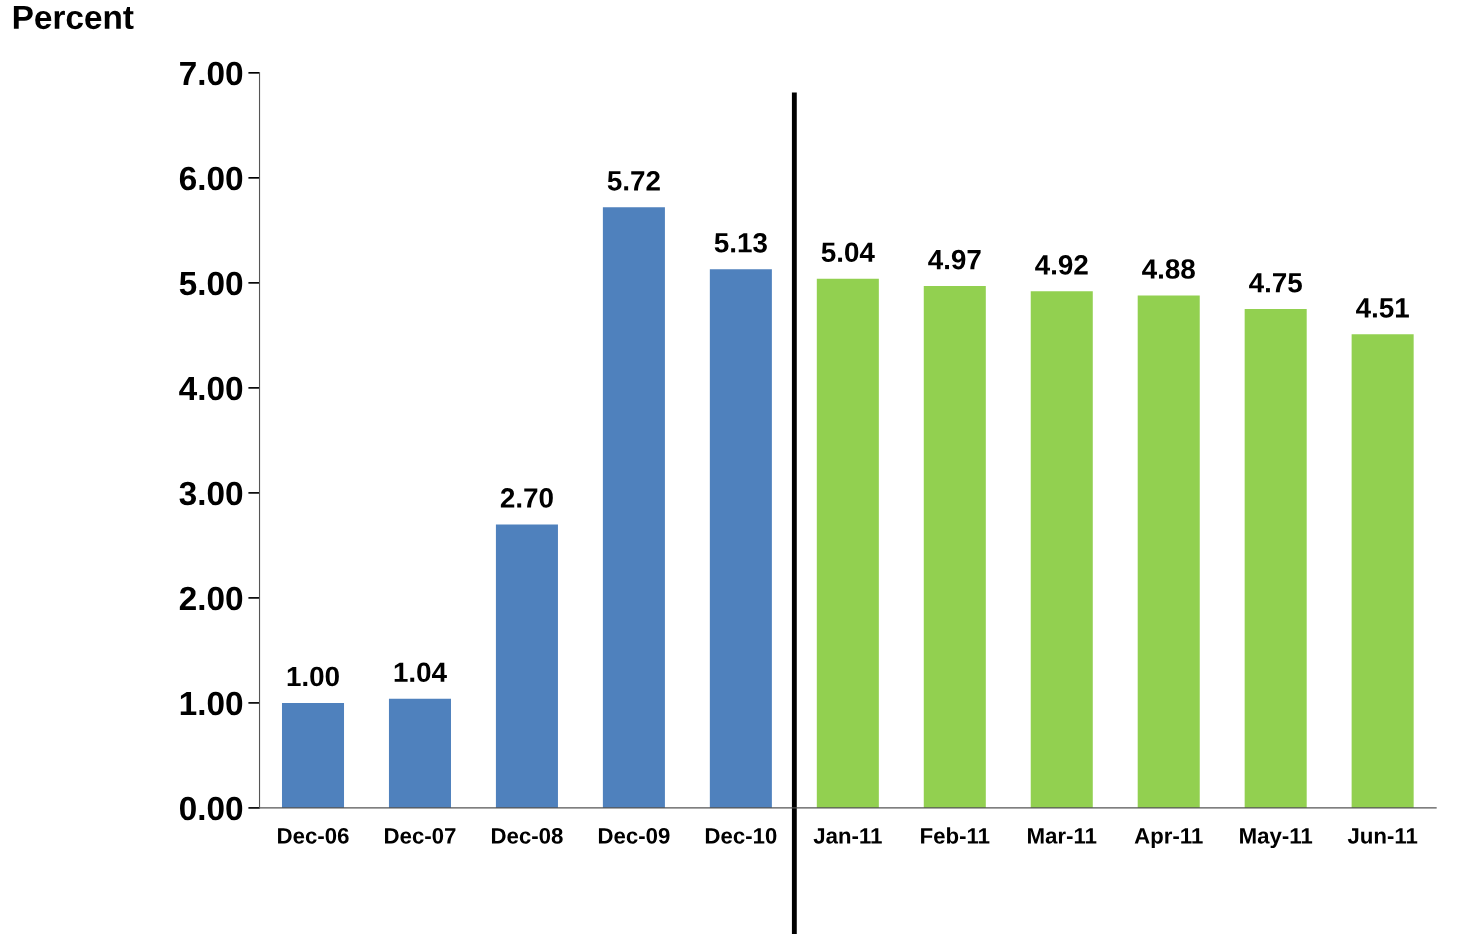  Describe the element at coordinates (527, 835) in the screenshot. I see `x-tick-label: Dec-08` at that location.